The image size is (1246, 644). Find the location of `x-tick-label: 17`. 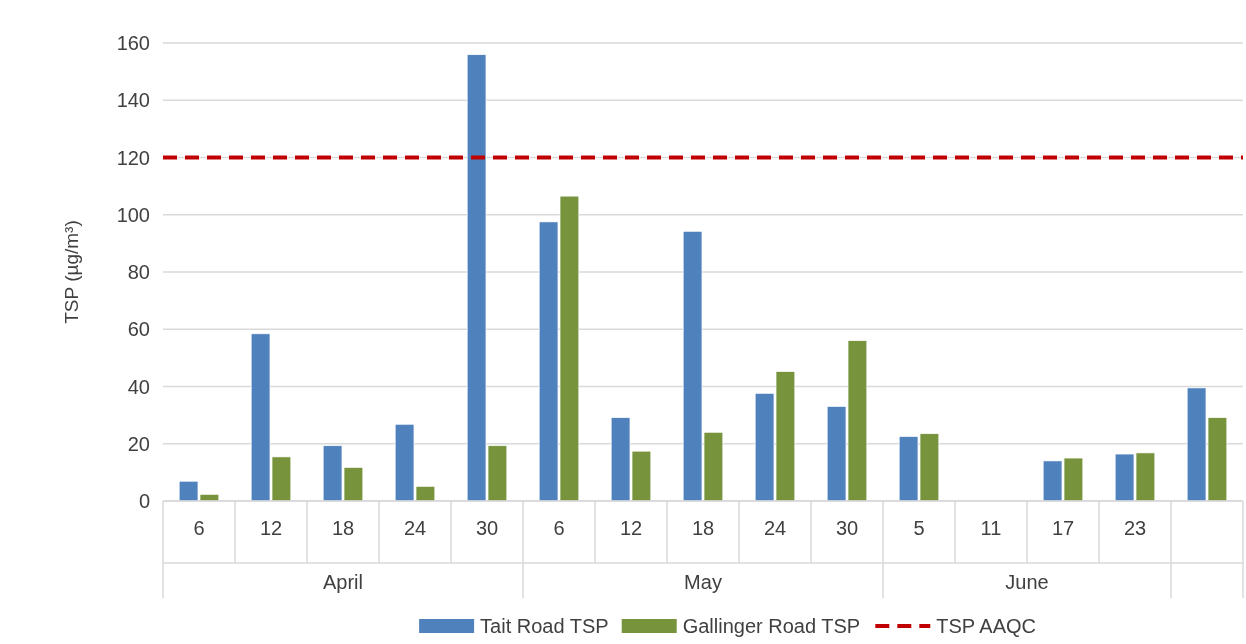

x-tick-label: 17 is located at coordinates (1063, 528).